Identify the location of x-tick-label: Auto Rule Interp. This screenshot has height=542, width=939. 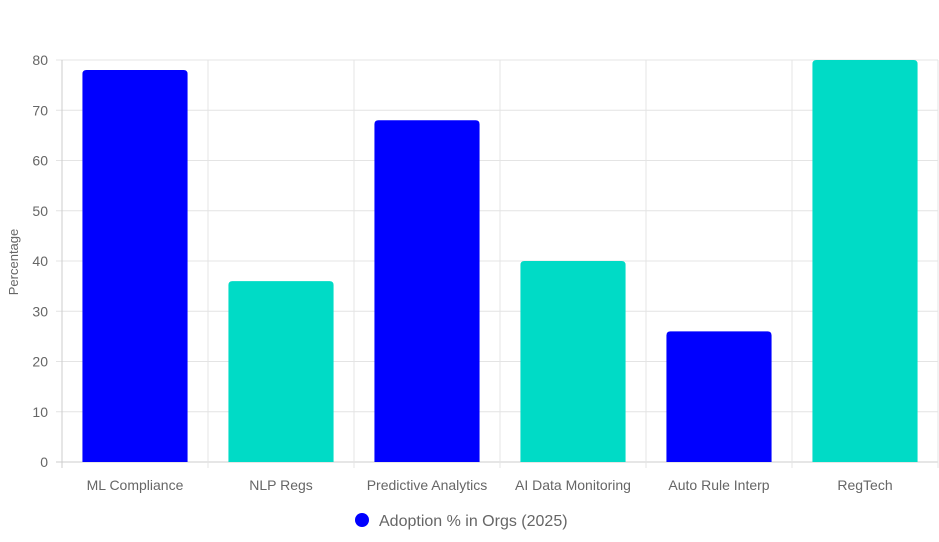
(718, 485).